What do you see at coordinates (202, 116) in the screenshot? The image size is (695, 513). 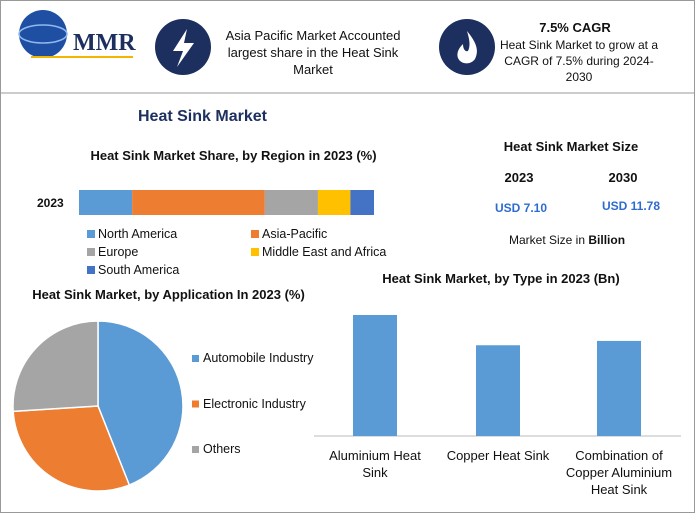 I see `page-title: Heat Sink Market` at bounding box center [202, 116].